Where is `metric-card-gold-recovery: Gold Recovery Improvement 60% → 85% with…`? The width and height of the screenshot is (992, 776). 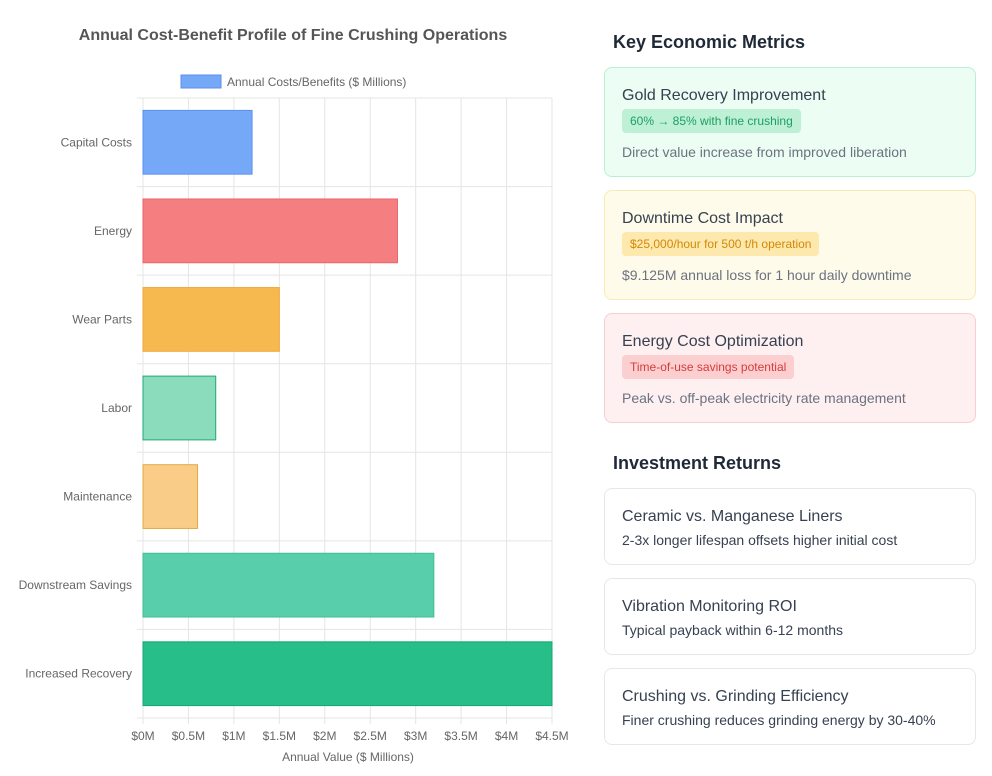 metric-card-gold-recovery: Gold Recovery Improvement 60% → 85% with… is located at coordinates (790, 122).